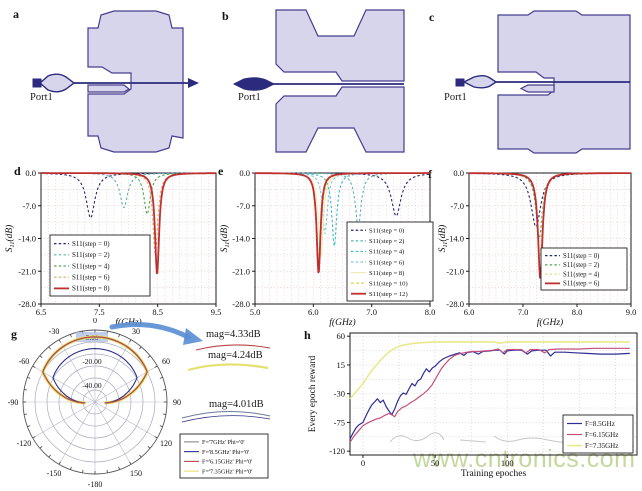  I want to click on pattern-f-6.15ghz-phi-0-, so click(95, 370).